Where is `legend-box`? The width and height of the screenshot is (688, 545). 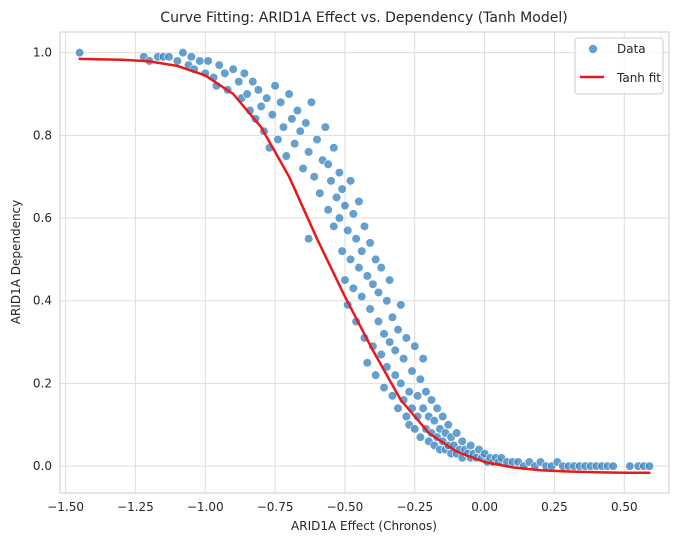
legend-box is located at coordinates (619, 66).